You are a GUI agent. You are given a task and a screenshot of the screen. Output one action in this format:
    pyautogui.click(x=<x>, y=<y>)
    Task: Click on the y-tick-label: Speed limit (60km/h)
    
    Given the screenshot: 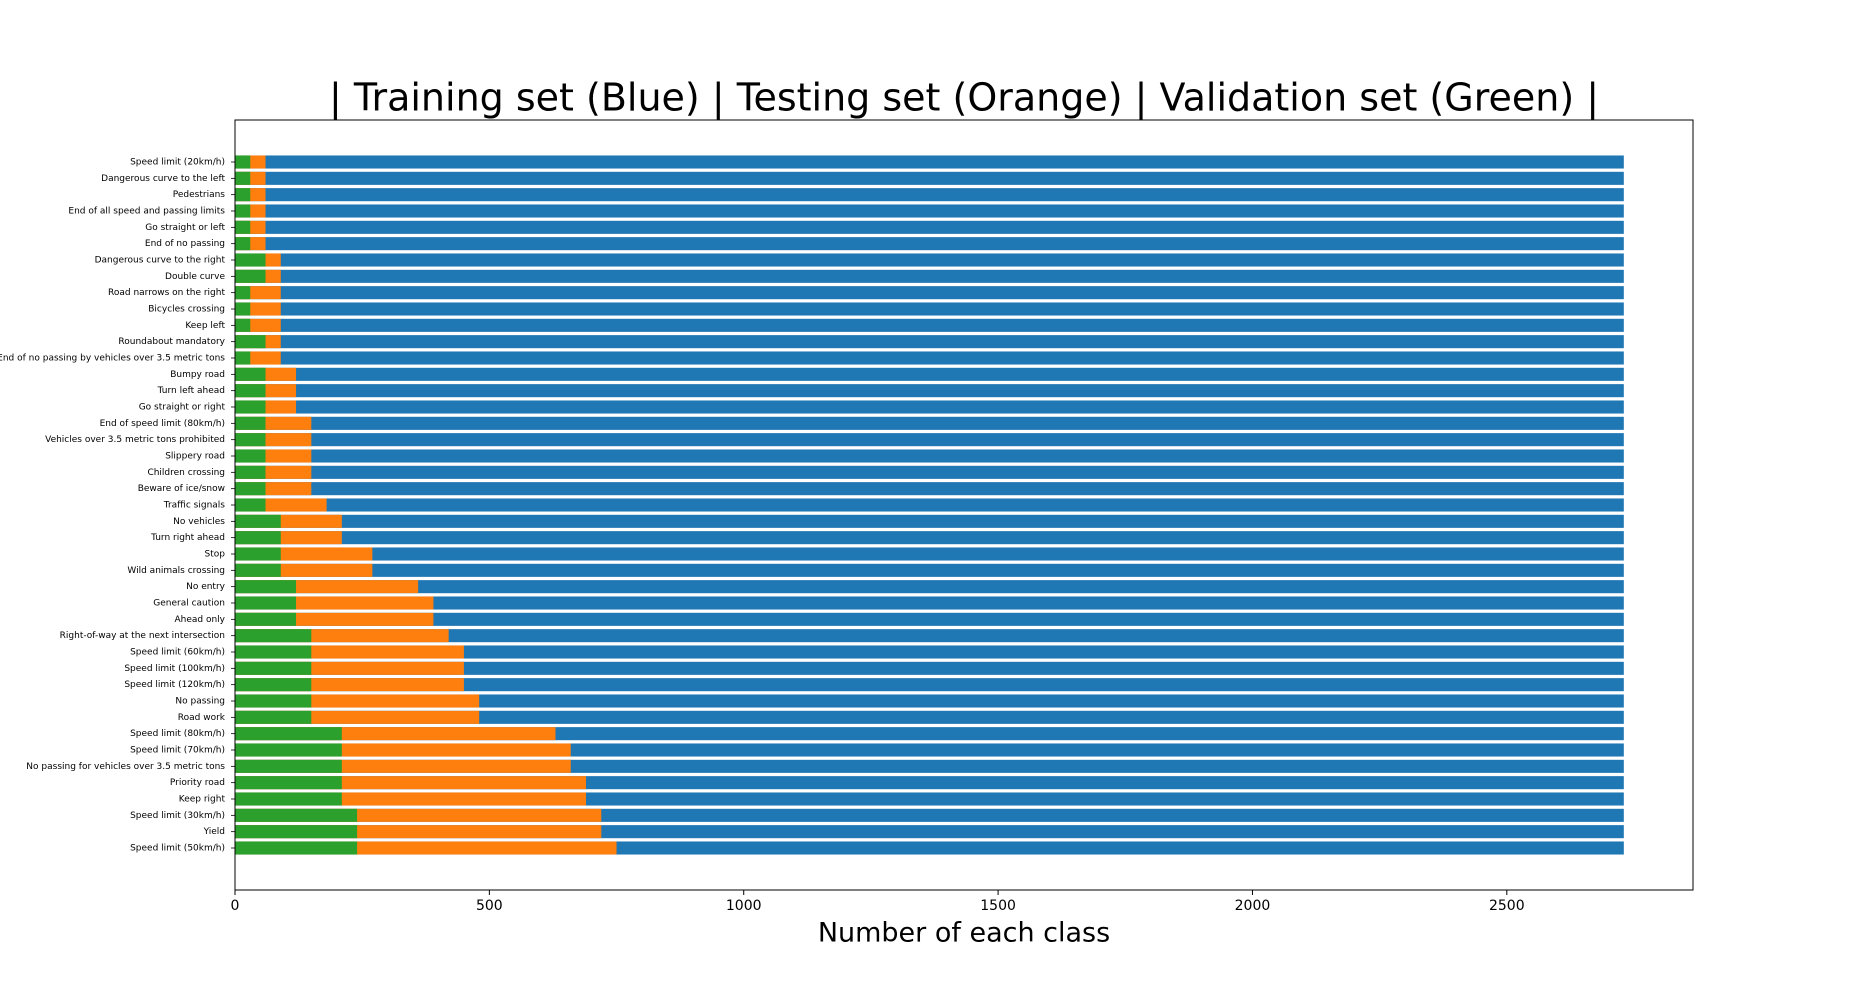 What is the action you would take?
    pyautogui.click(x=177, y=653)
    